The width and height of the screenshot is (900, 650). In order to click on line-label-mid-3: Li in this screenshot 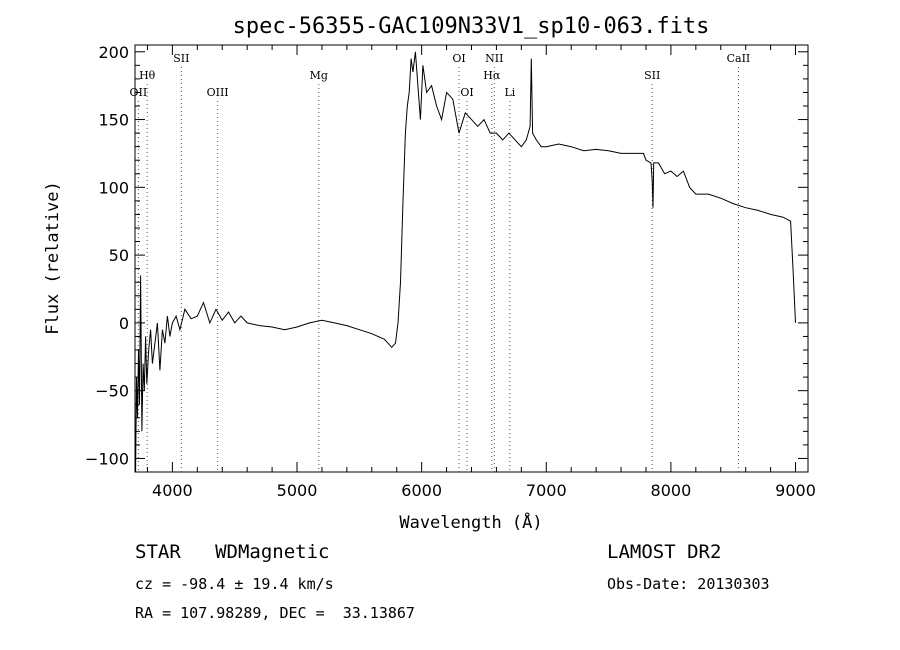, I will do `click(509, 92)`.